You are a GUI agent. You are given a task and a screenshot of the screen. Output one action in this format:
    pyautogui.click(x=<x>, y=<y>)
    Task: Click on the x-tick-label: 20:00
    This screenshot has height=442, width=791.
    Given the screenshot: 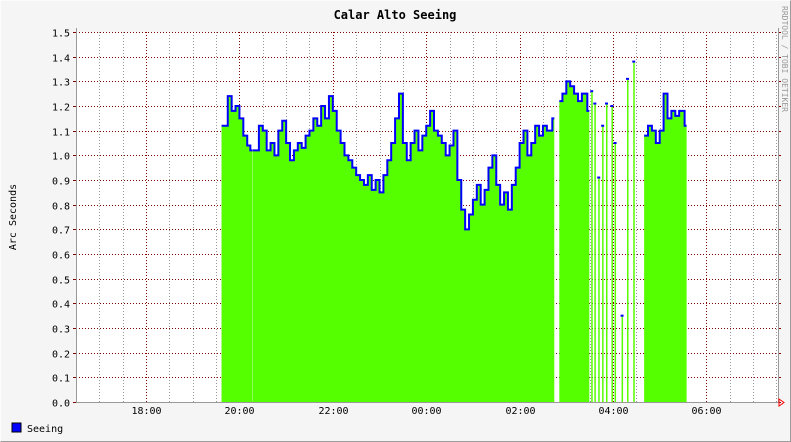 What is the action you would take?
    pyautogui.click(x=239, y=411)
    